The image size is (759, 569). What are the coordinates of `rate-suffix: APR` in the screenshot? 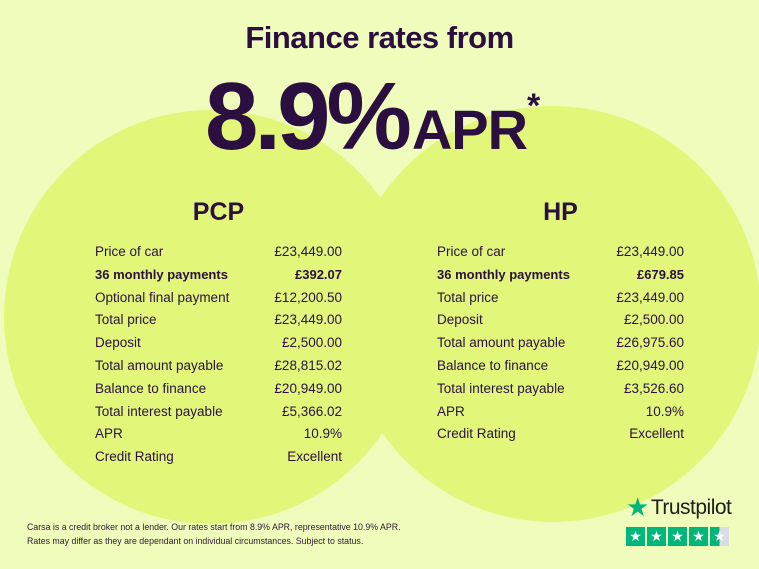 It's located at (469, 129).